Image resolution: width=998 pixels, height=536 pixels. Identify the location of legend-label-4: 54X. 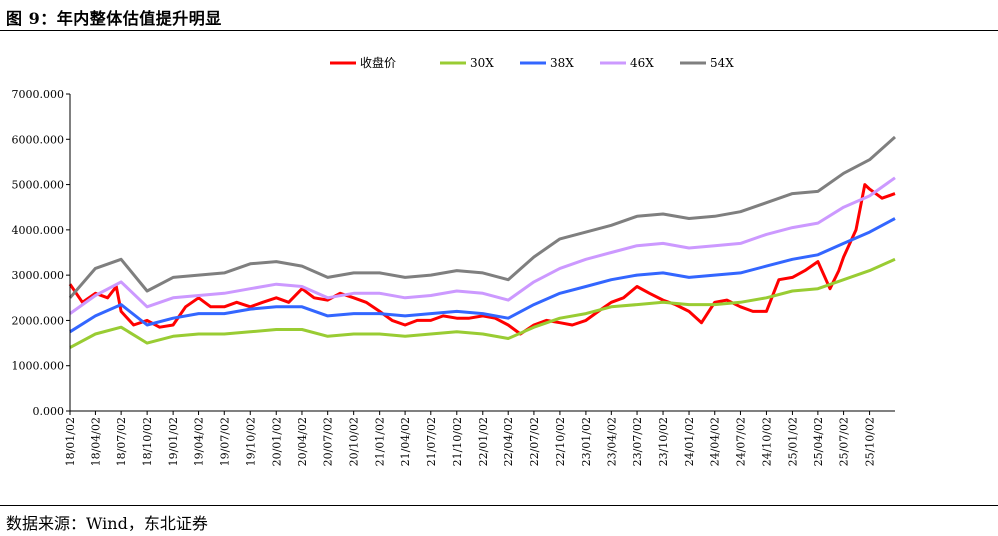
(722, 63).